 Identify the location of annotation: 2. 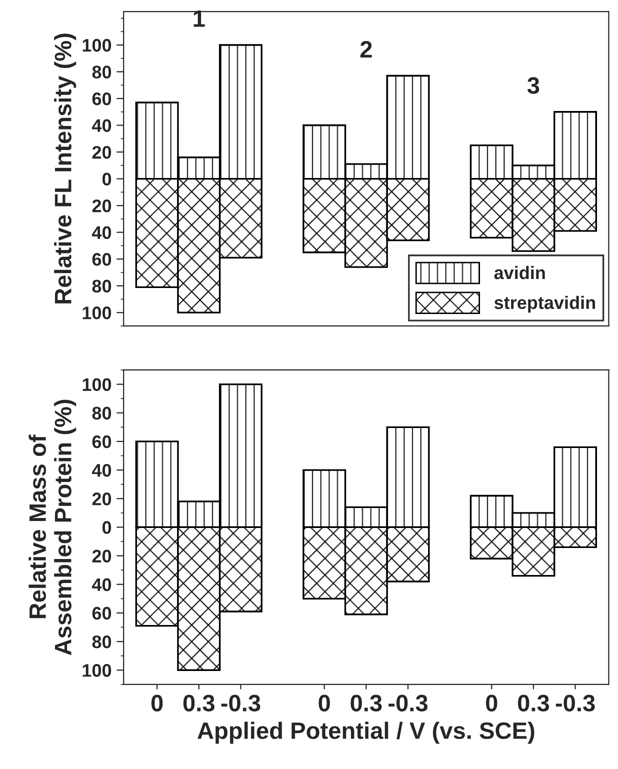
(366, 49).